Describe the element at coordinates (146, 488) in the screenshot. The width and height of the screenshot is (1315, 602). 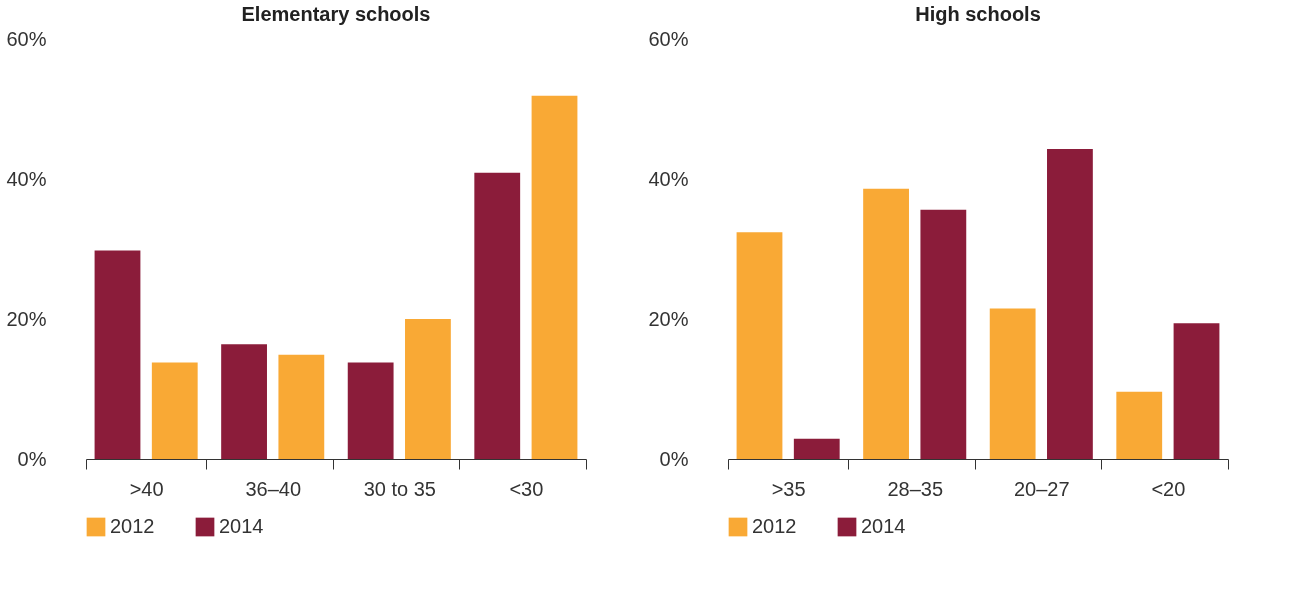
I see `x-tick-label: >40` at that location.